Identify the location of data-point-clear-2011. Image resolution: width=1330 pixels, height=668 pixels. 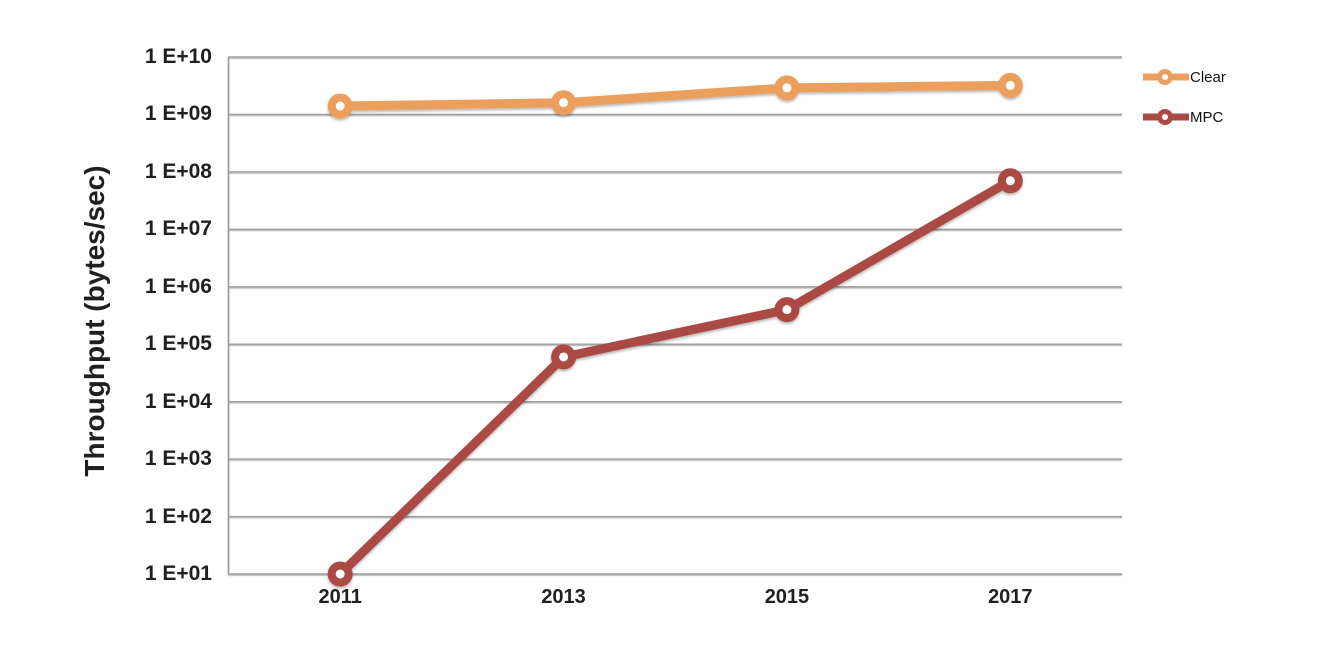
(340, 106).